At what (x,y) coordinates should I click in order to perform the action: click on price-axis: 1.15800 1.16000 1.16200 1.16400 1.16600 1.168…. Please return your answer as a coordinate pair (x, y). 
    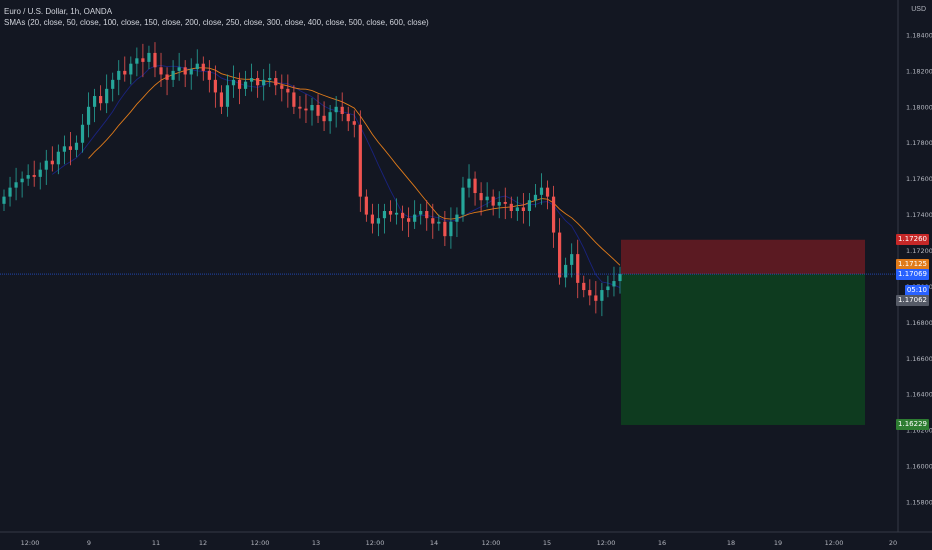
    Looking at the image, I should click on (919, 268).